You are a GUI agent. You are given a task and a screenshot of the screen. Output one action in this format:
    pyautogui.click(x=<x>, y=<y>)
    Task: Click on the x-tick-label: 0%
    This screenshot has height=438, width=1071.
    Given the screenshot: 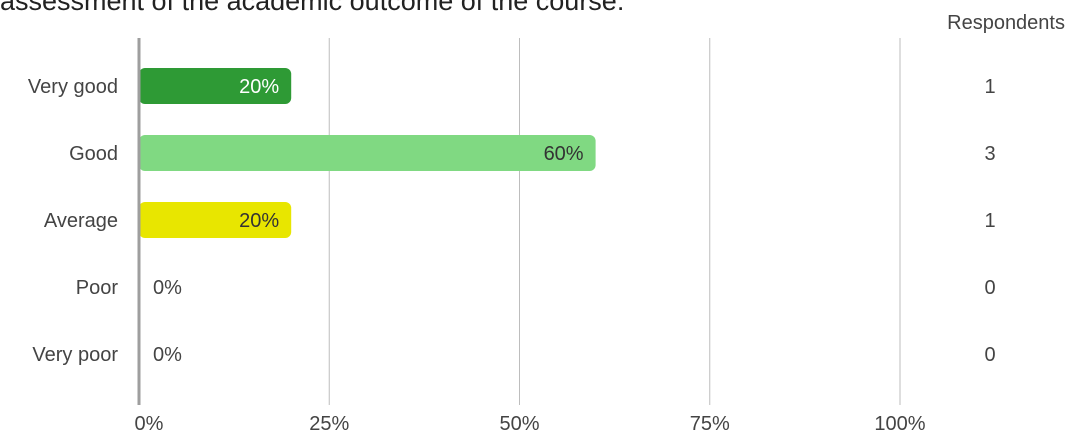 What is the action you would take?
    pyautogui.click(x=149, y=424)
    